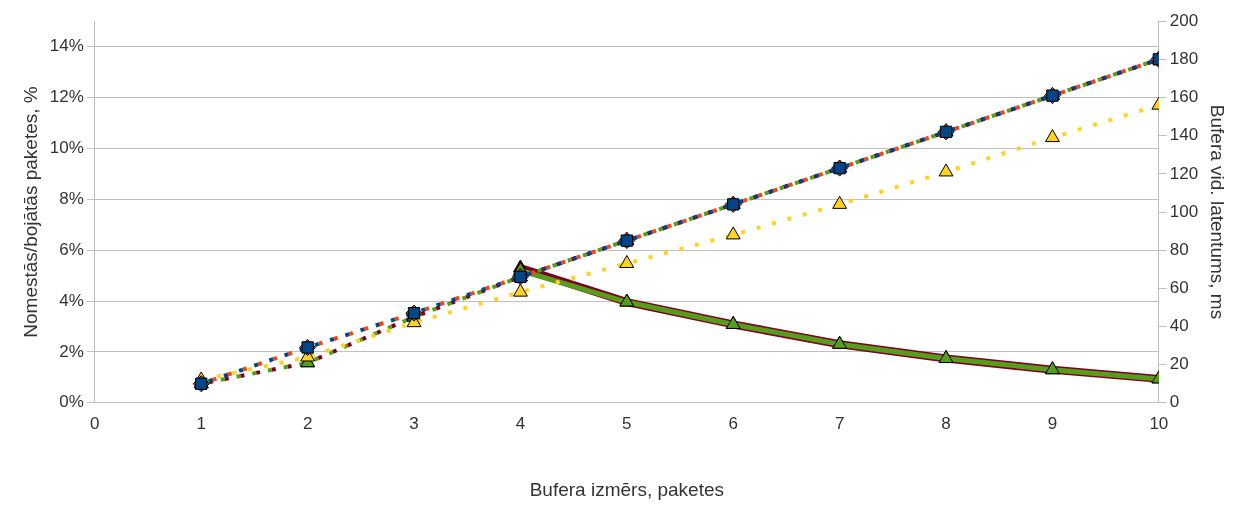  What do you see at coordinates (66, 46) in the screenshot?
I see `y-tick-label: 14%` at bounding box center [66, 46].